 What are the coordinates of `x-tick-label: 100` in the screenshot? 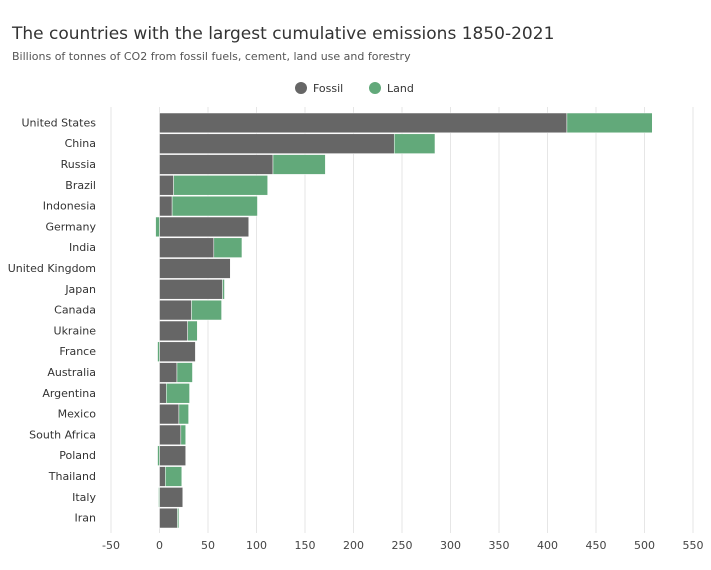 It's located at (256, 545).